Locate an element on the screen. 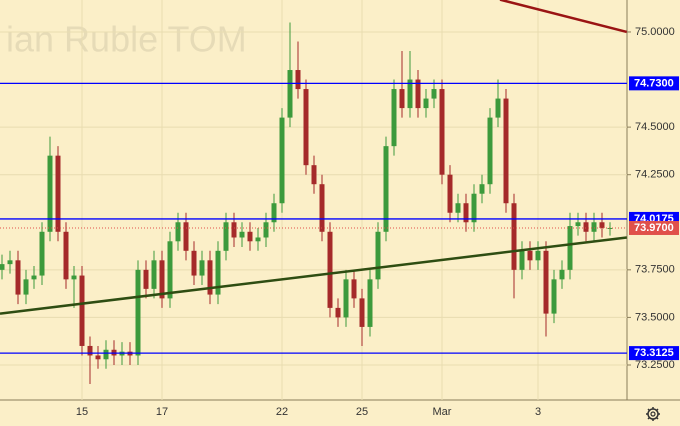 The height and width of the screenshot is (426, 680). last-price-box is located at coordinates (654, 227).